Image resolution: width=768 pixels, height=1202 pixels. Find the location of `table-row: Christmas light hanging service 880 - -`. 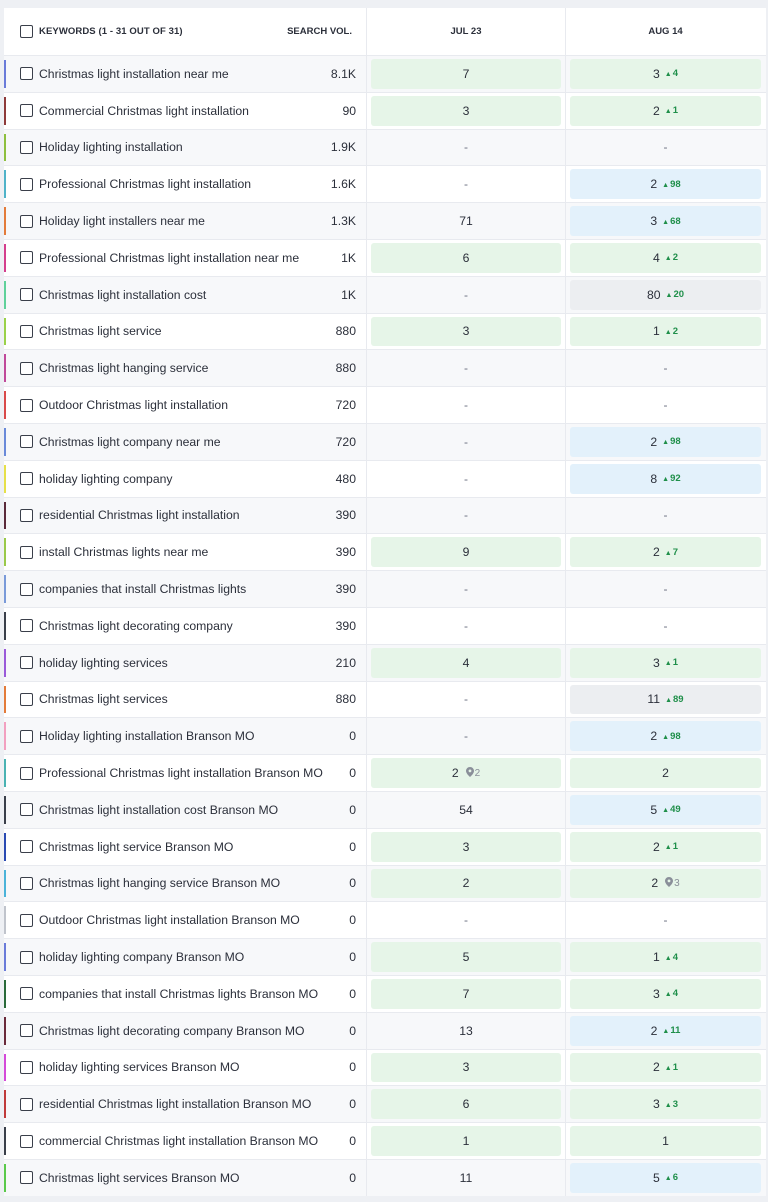

table-row: Christmas light hanging service 880 - - is located at coordinates (385, 368).